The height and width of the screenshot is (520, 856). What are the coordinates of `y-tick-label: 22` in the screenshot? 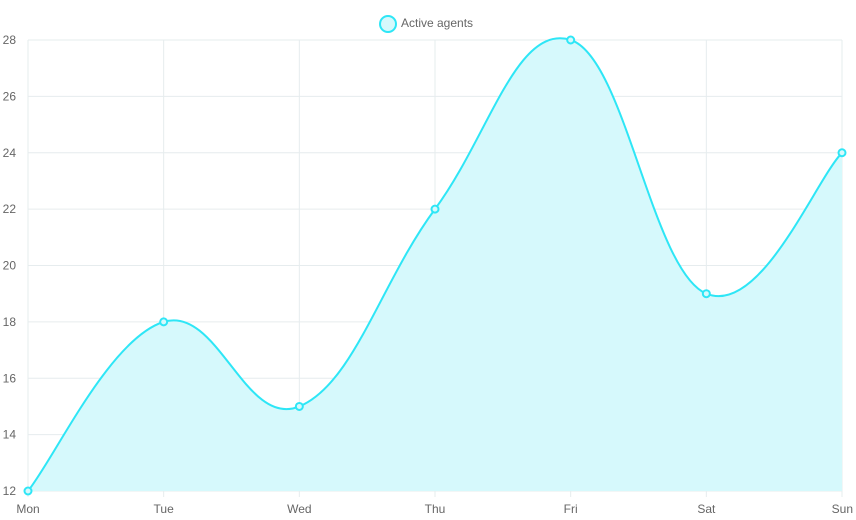 It's located at (10, 209).